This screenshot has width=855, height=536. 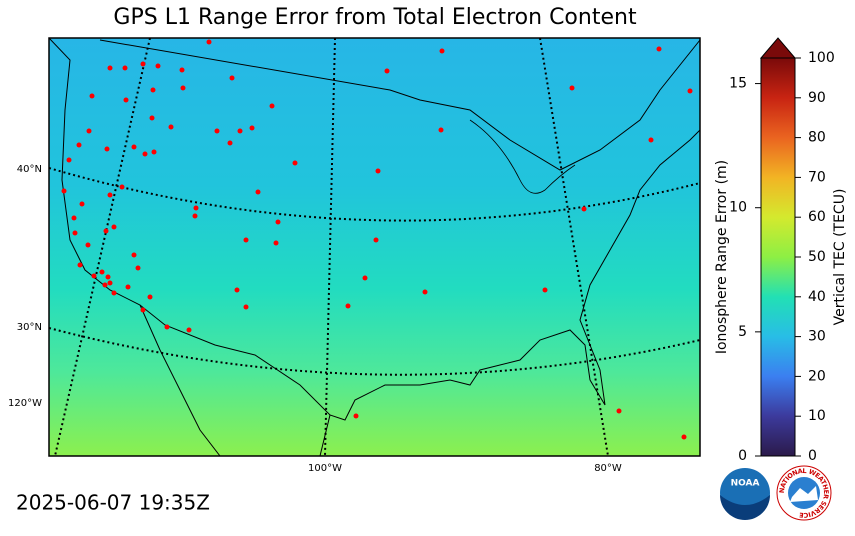 I want to click on lon-label: 100°W, so click(x=325, y=468).